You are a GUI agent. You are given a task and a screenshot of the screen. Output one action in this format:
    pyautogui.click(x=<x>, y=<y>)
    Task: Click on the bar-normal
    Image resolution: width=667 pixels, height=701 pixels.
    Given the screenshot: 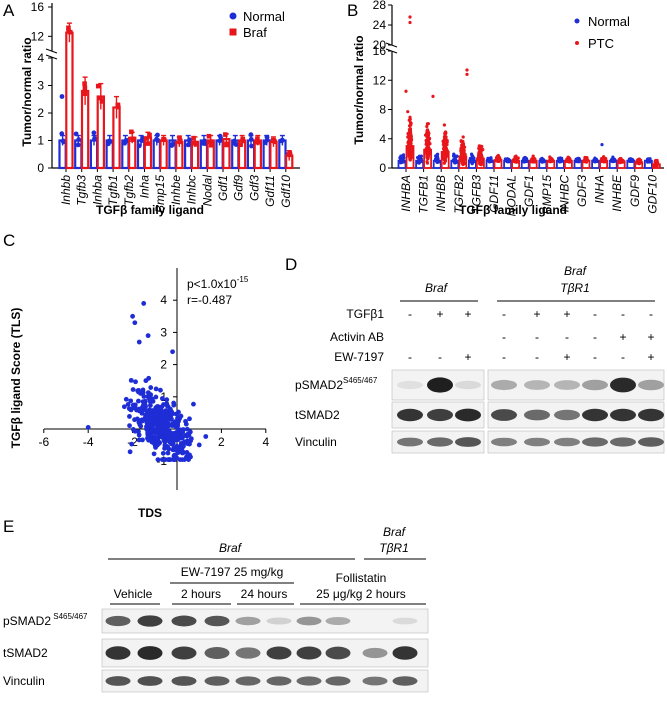 What is the action you would take?
    pyautogui.click(x=188, y=154)
    